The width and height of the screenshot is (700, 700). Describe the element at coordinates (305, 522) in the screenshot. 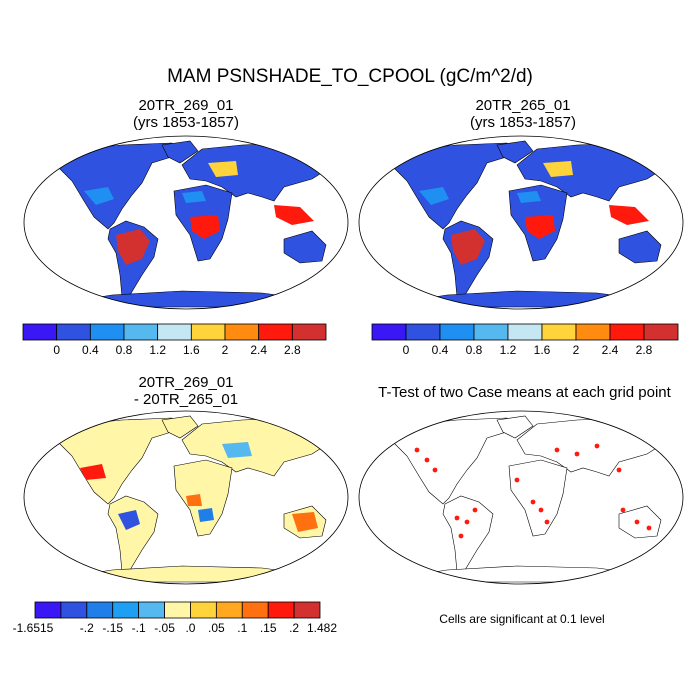

I see `p3-australia-positive-region` at that location.